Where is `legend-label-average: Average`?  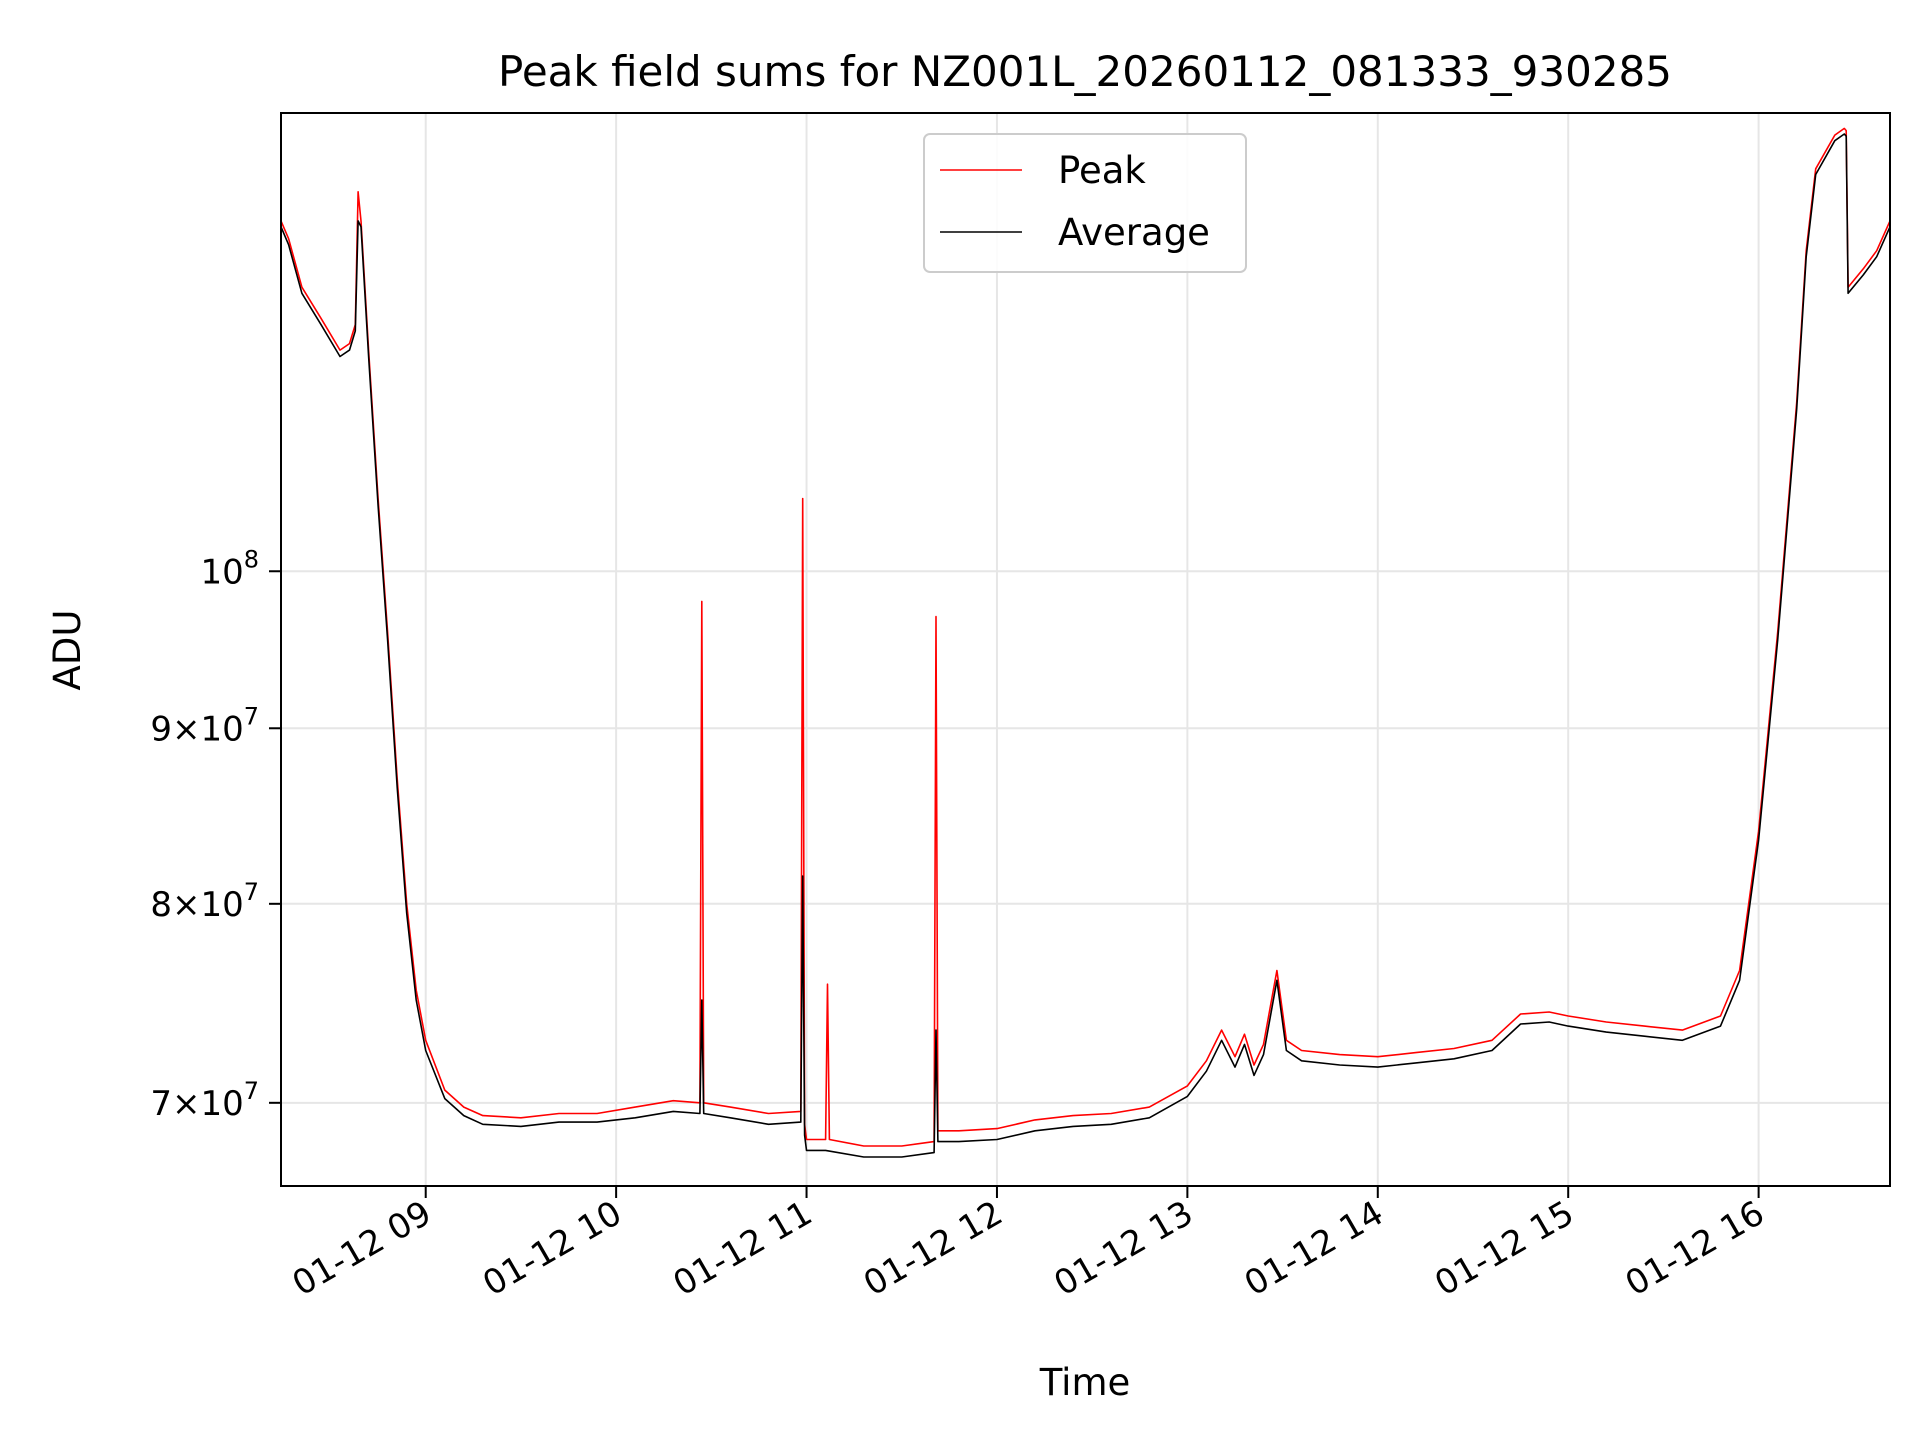 legend-label-average: Average is located at coordinates (1134, 232).